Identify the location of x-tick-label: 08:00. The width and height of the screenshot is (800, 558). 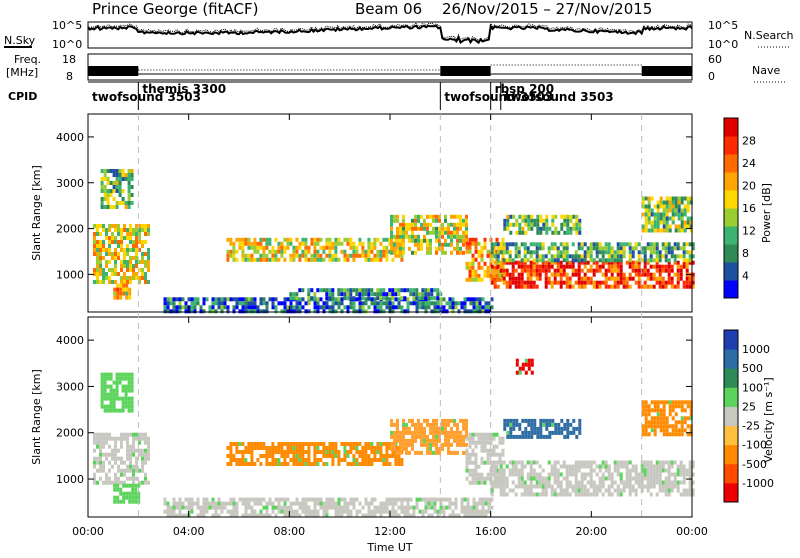
(289, 531).